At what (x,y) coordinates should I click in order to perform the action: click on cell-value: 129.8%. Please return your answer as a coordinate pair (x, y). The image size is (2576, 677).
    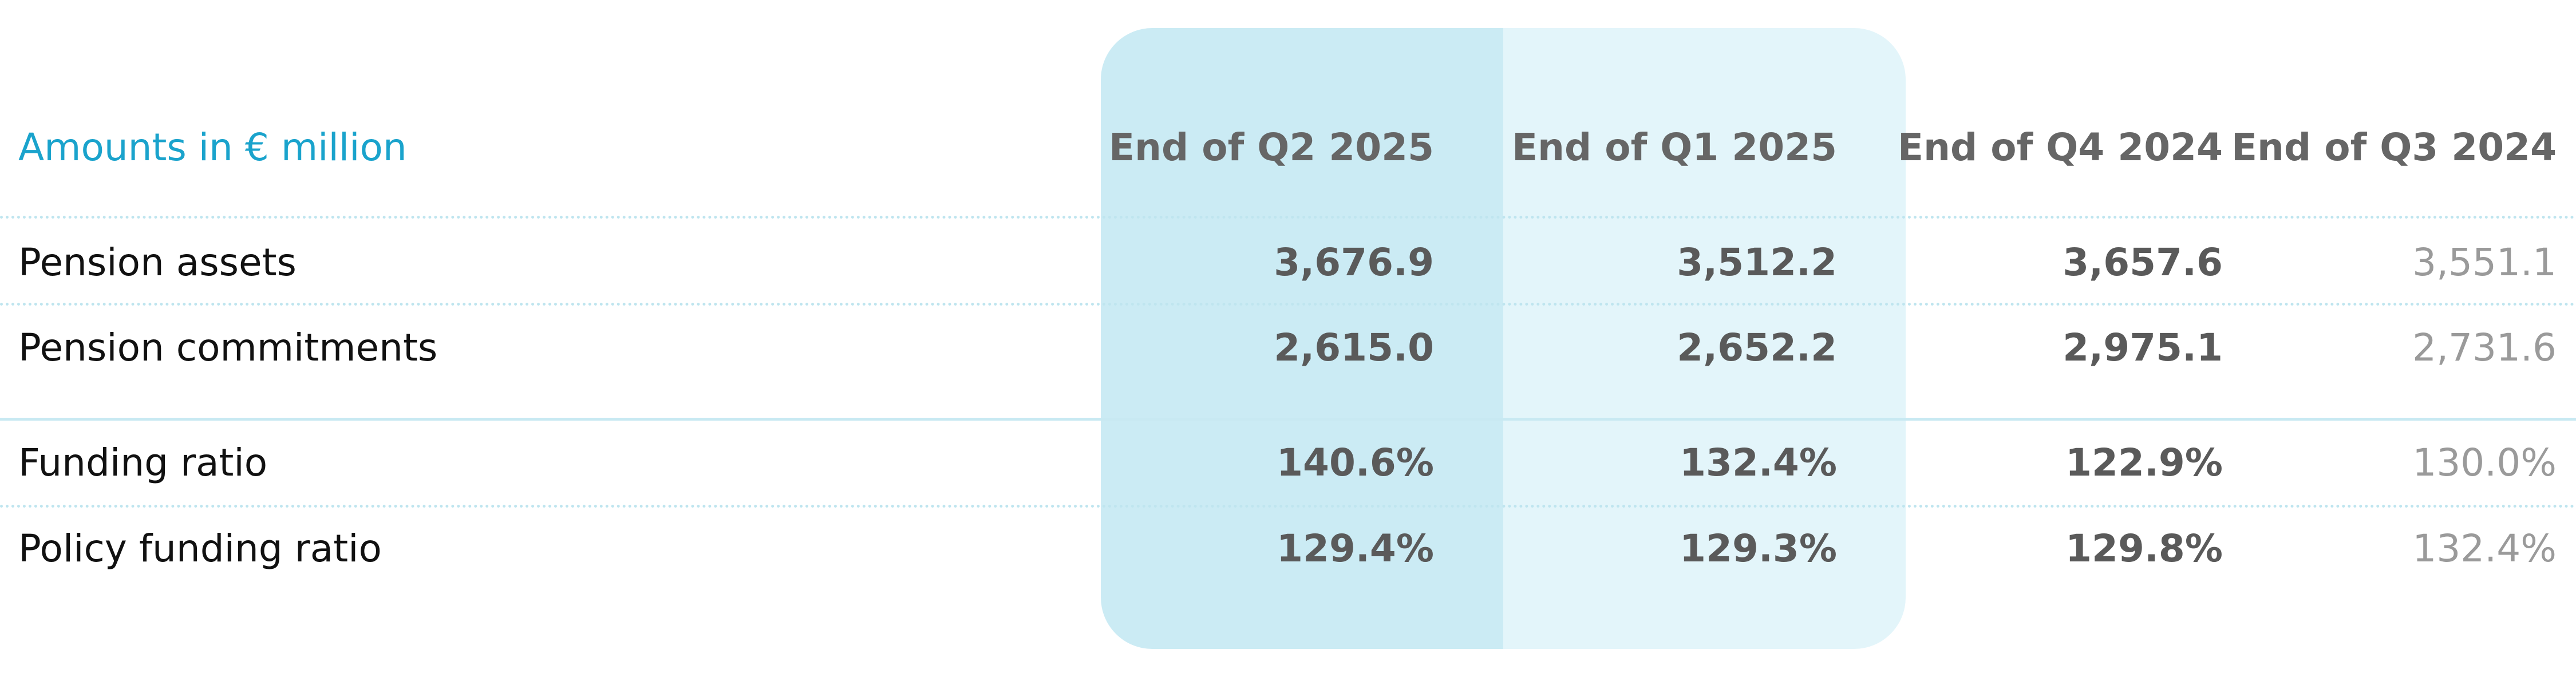
    Looking at the image, I should click on (2144, 548).